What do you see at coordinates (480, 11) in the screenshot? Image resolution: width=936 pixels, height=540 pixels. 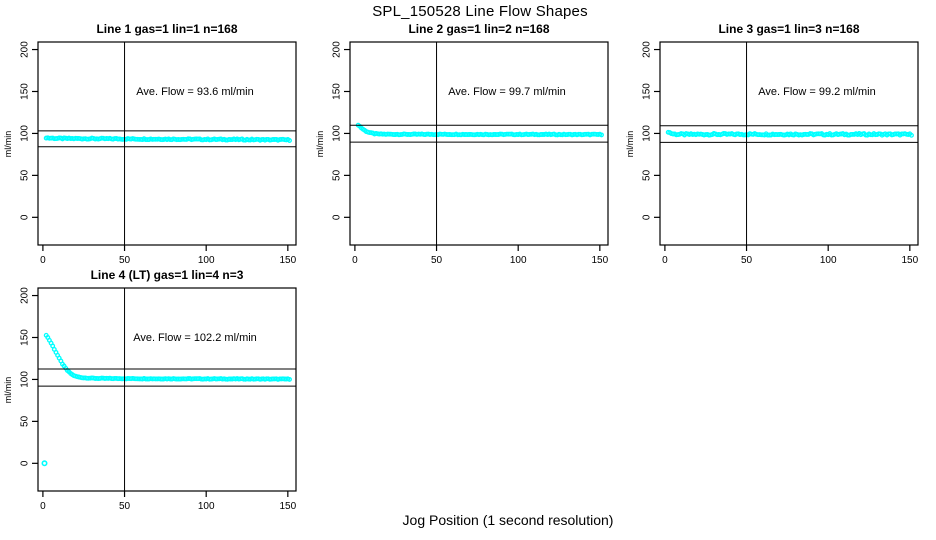 I see `figure-title: SPL_150528 Line Flow Shapes` at bounding box center [480, 11].